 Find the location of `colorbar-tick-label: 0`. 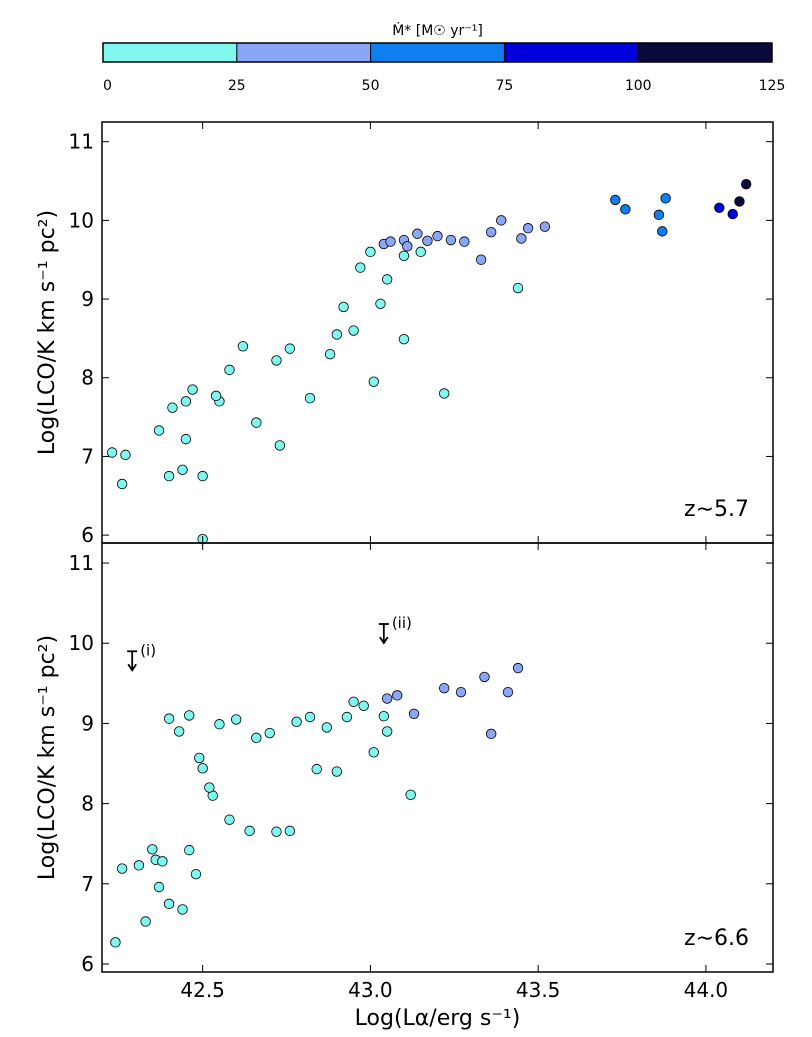

colorbar-tick-label: 0 is located at coordinates (107, 86).